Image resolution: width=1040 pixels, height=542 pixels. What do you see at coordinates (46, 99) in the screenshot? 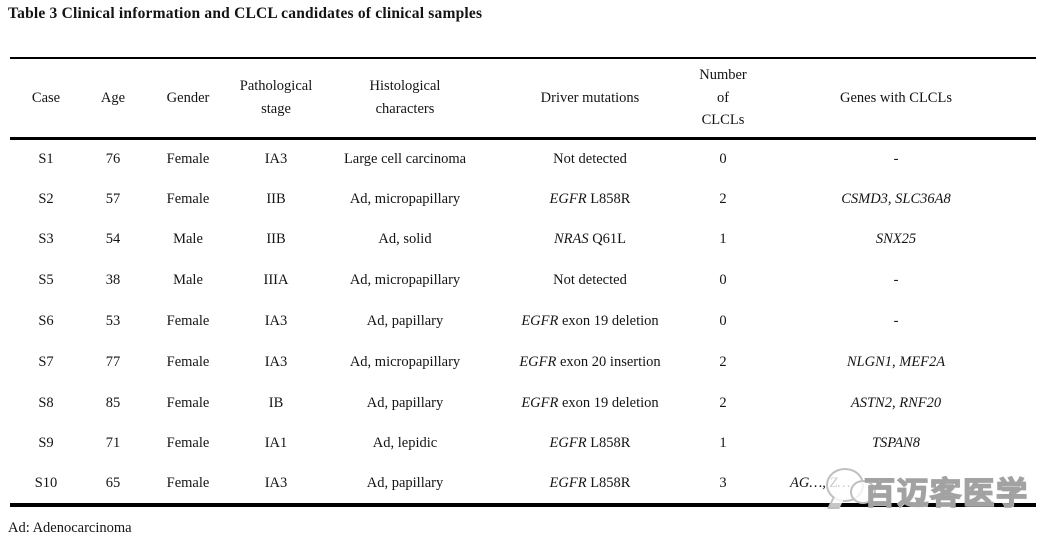
I see `header-case: Case` at bounding box center [46, 99].